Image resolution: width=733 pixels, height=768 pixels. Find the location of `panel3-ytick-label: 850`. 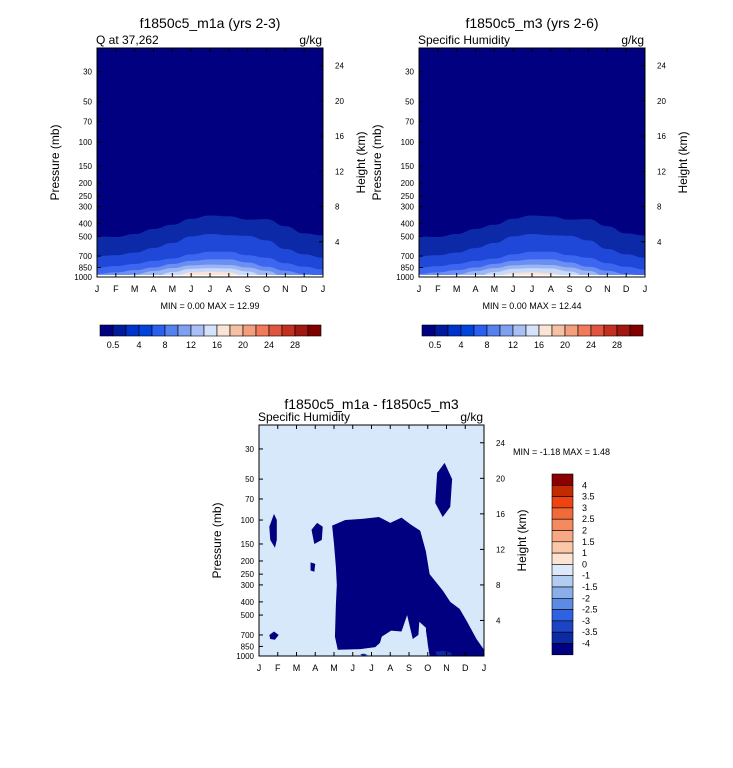

panel3-ytick-label: 850 is located at coordinates (248, 646).